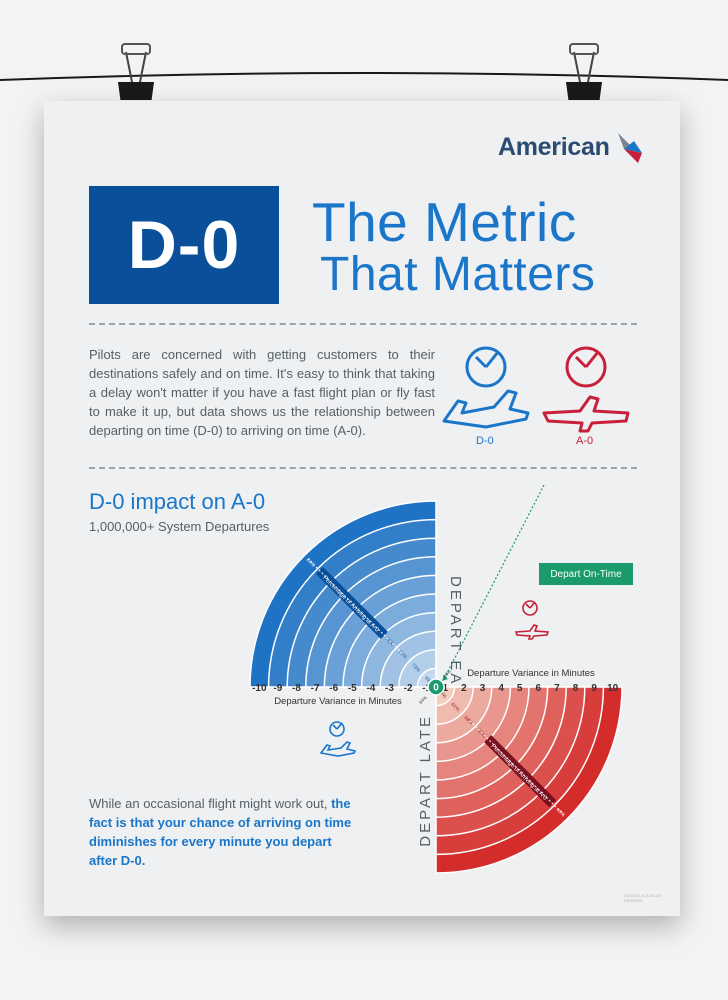  Describe the element at coordinates (277, 688) in the screenshot. I see `early-tick-label: -9` at that location.